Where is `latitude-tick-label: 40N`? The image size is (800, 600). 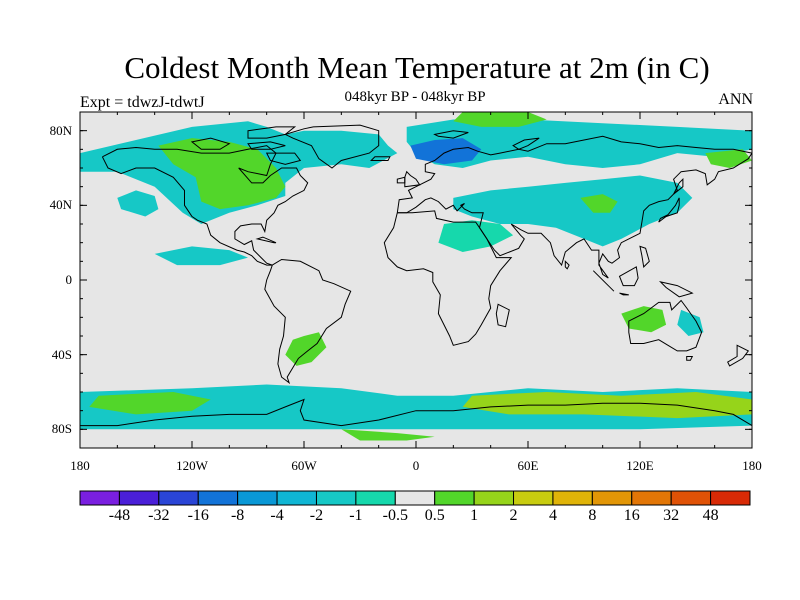 latitude-tick-label: 40N is located at coordinates (60, 205).